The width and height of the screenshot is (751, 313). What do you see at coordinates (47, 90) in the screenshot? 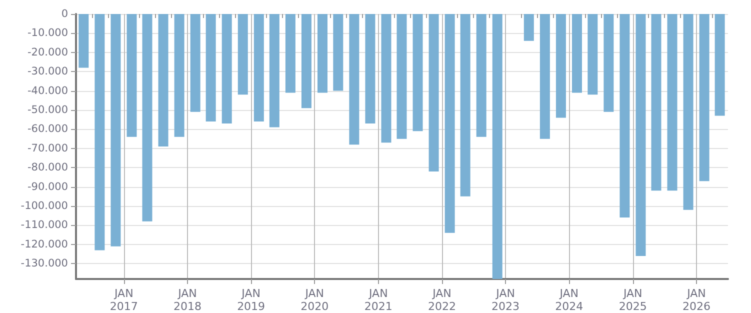
I see `y-tick-label: -40.000` at bounding box center [47, 90].